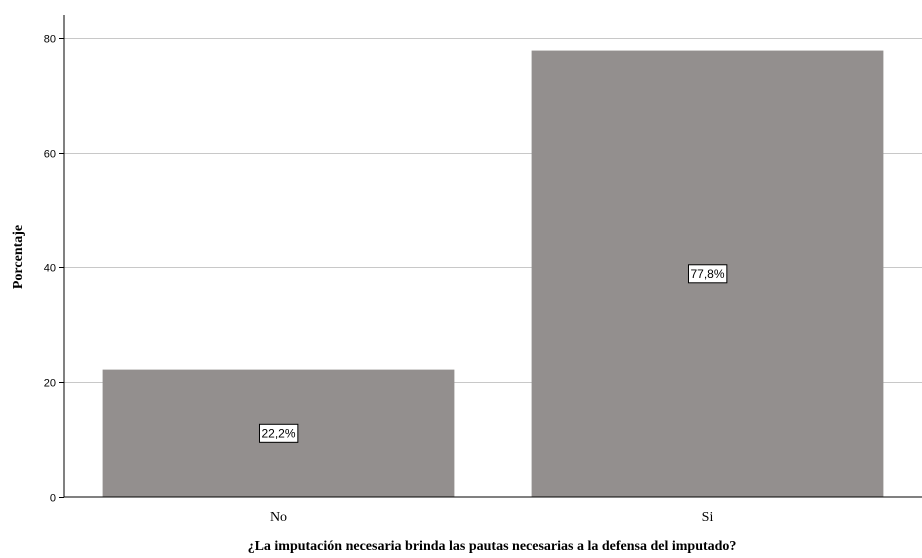 The width and height of the screenshot is (922, 558). What do you see at coordinates (492, 517) in the screenshot?
I see `x-tick-labels: No Si` at bounding box center [492, 517].